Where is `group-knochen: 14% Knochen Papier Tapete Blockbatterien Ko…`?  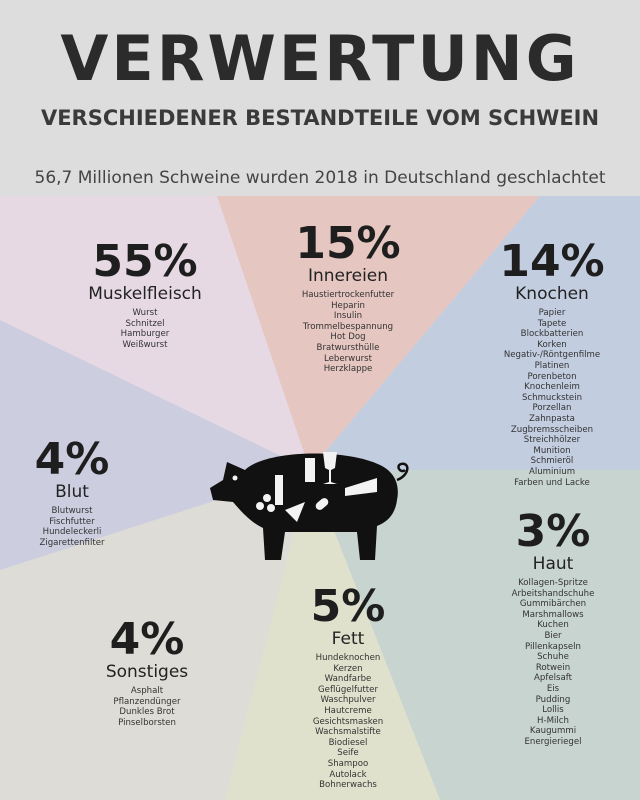 group-knochen: 14% Knochen Papier Tapete Blockbatterien Ko… is located at coordinates (552, 364).